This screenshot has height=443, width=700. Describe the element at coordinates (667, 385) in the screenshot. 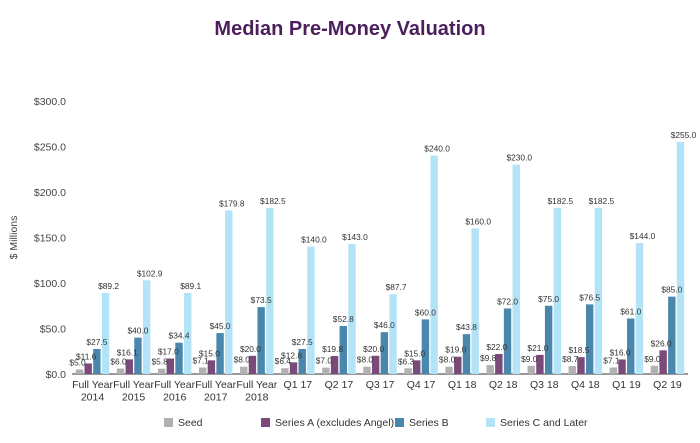

I see `x-tick-label-line: Q2 19` at that location.